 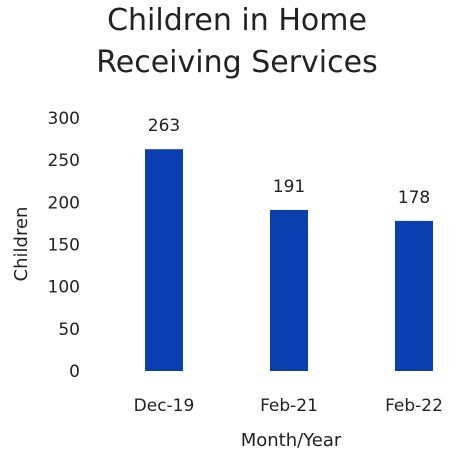 What do you see at coordinates (236, 62) in the screenshot?
I see `chart-title-line-2: Receiving Services` at bounding box center [236, 62].